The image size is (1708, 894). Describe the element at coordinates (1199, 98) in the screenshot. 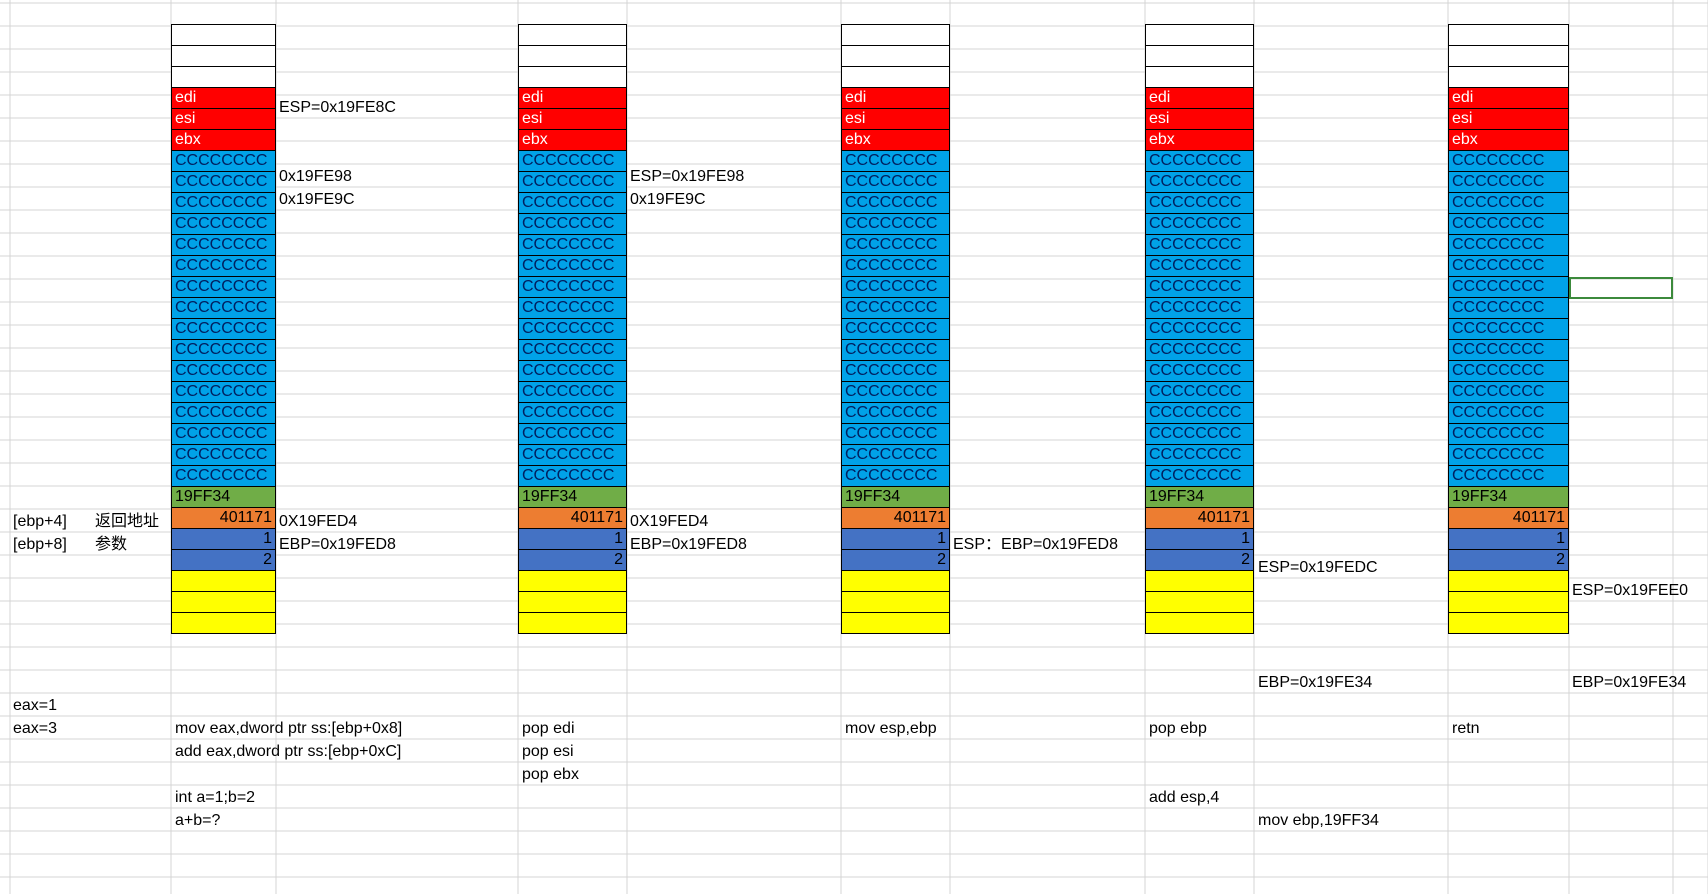

I see `stack-cell: edi` at that location.